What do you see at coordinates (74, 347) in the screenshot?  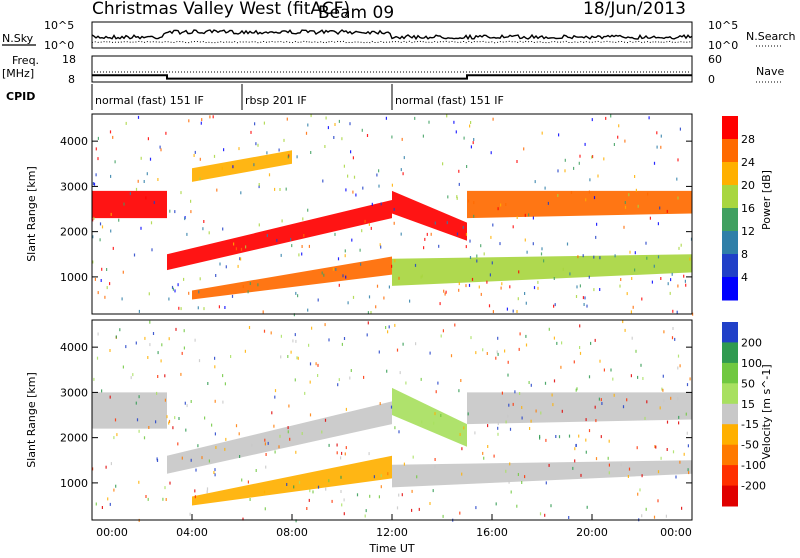 I see `y-tick-label: 4000` at bounding box center [74, 347].